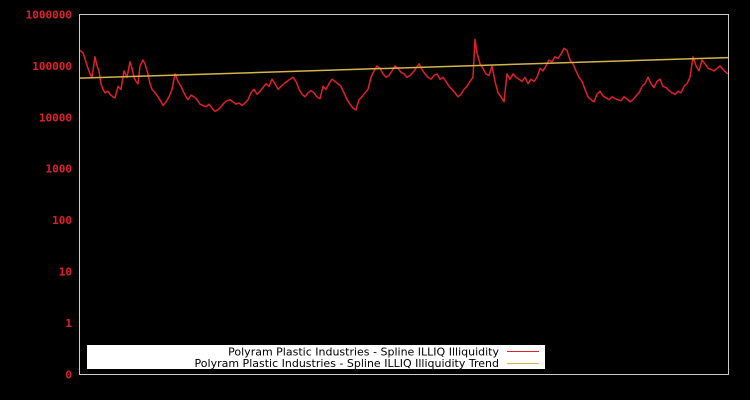 Image resolution: width=750 pixels, height=400 pixels. What do you see at coordinates (404, 67) in the screenshot?
I see `trend-line` at bounding box center [404, 67].